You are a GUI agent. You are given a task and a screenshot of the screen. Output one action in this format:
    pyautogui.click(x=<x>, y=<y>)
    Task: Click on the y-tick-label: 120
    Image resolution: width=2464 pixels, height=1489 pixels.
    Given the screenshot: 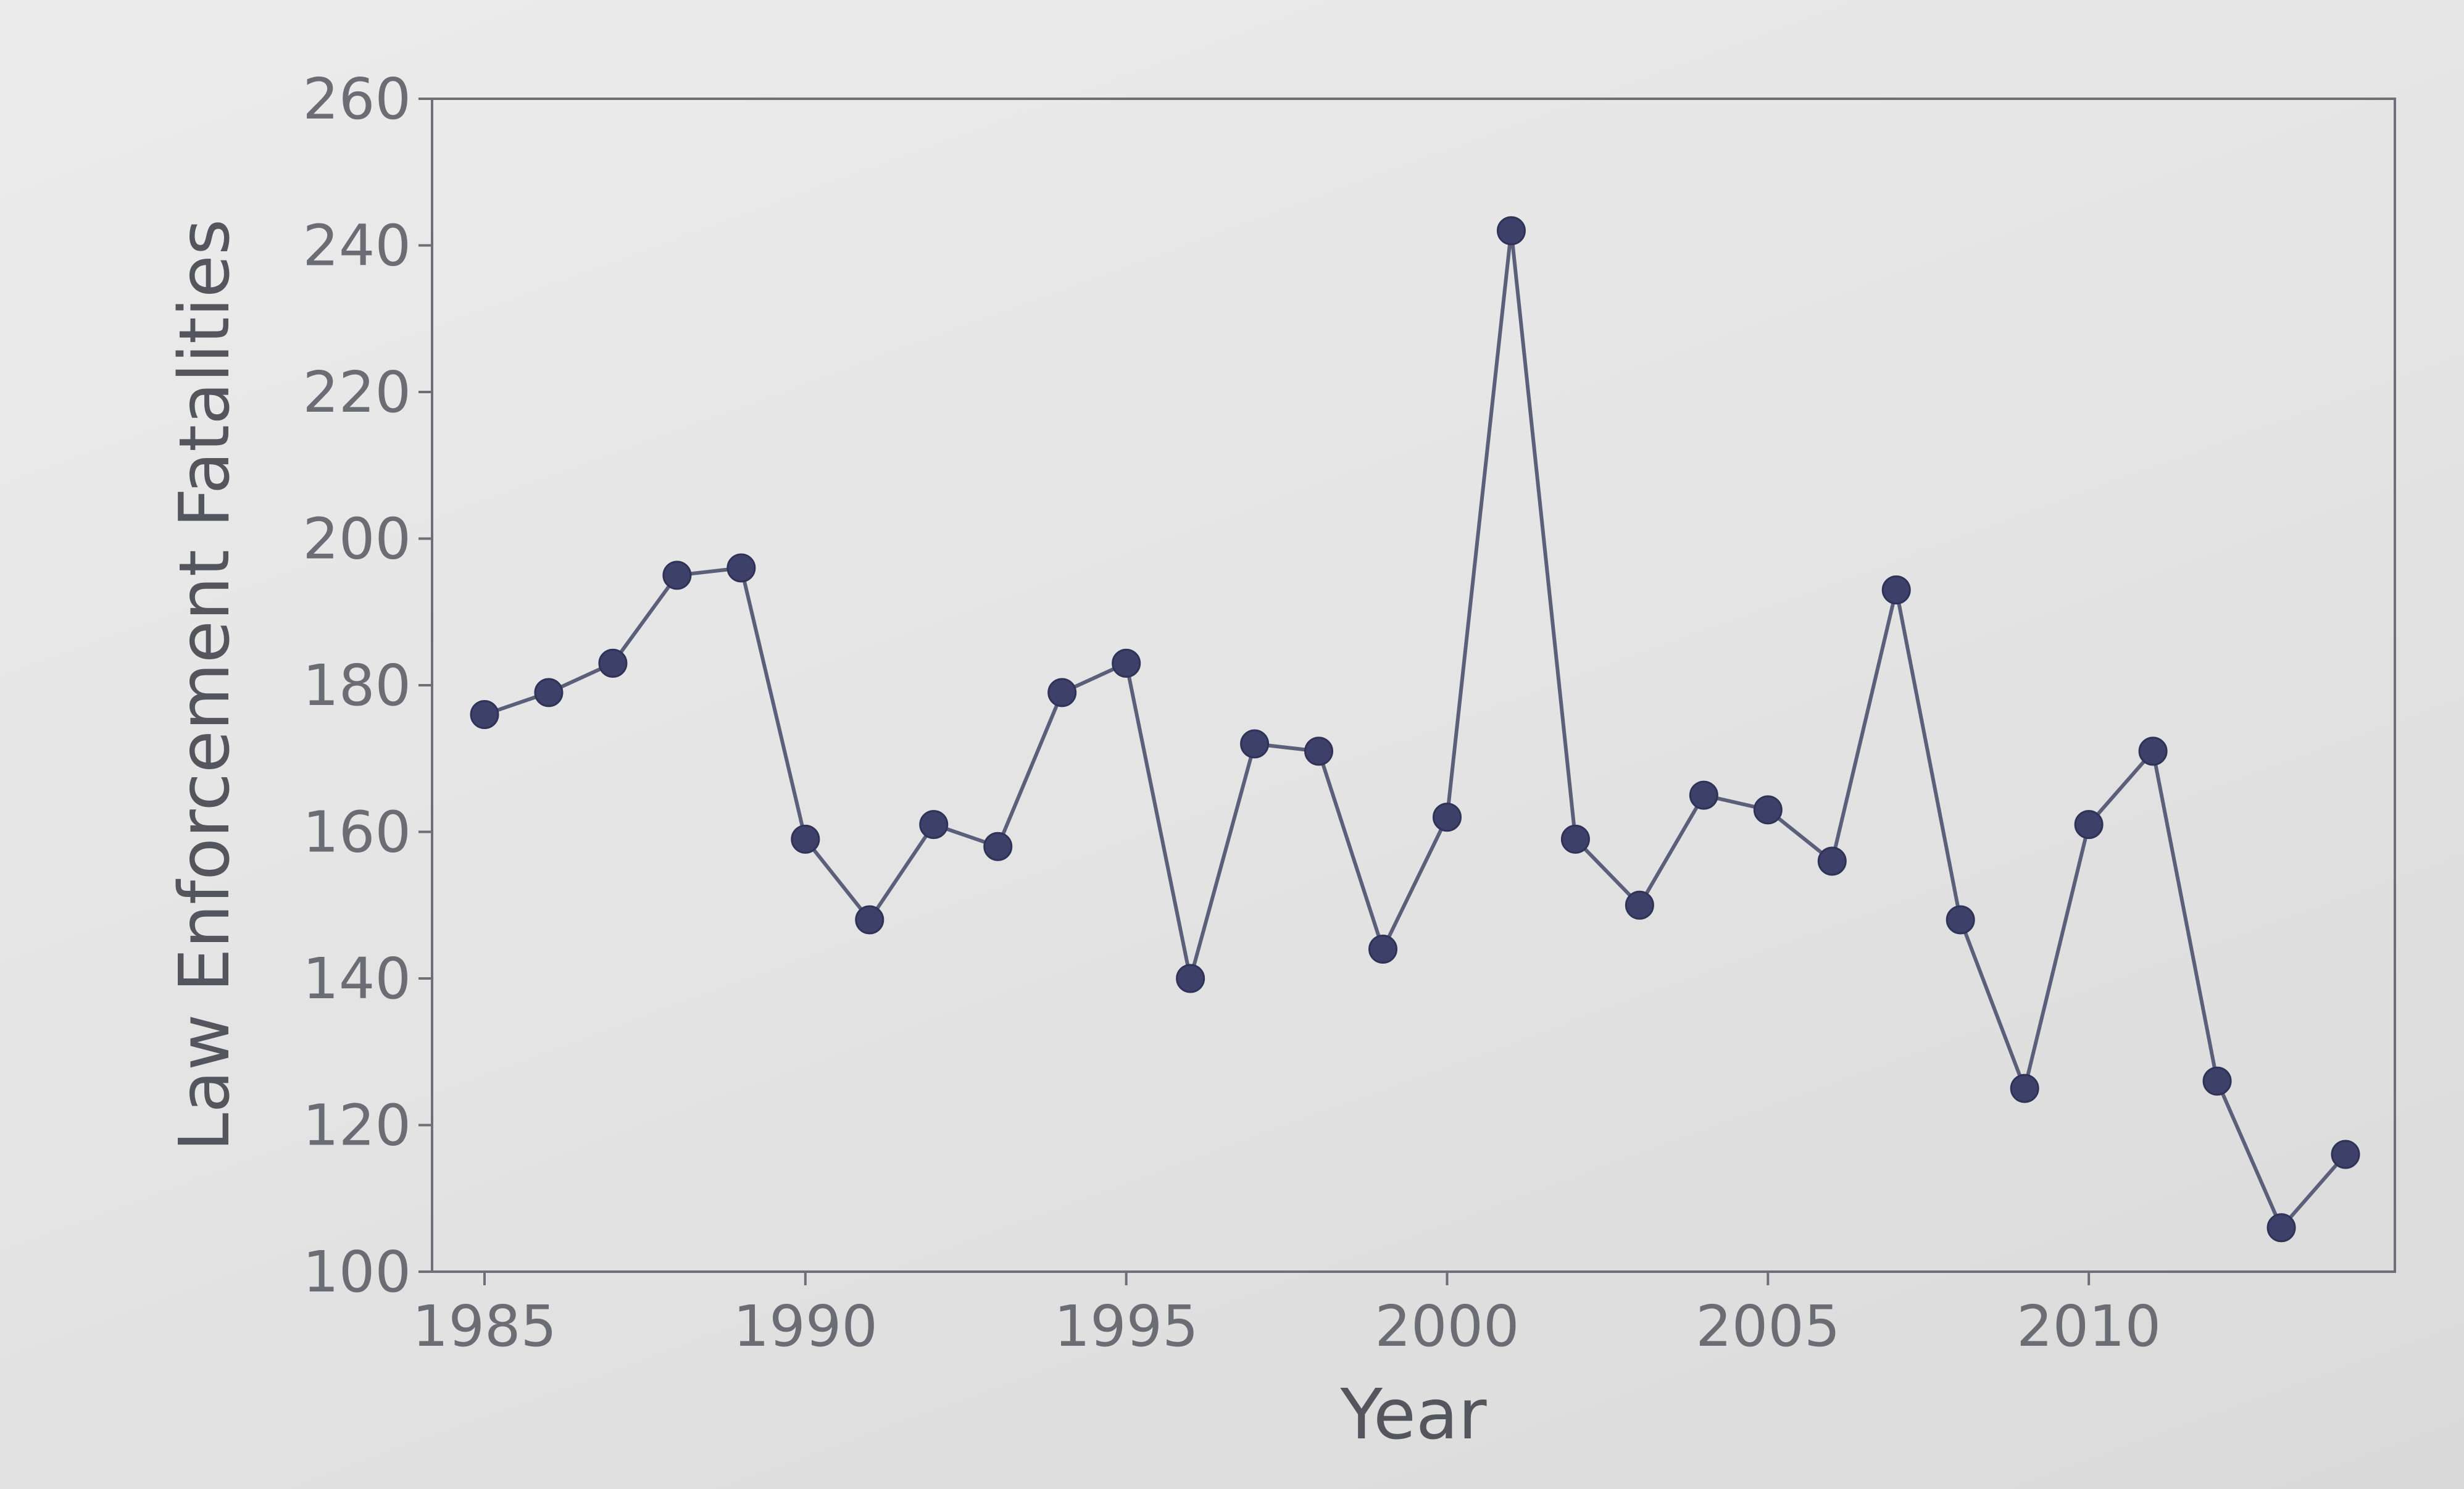 What is the action you would take?
    pyautogui.click(x=356, y=1126)
    